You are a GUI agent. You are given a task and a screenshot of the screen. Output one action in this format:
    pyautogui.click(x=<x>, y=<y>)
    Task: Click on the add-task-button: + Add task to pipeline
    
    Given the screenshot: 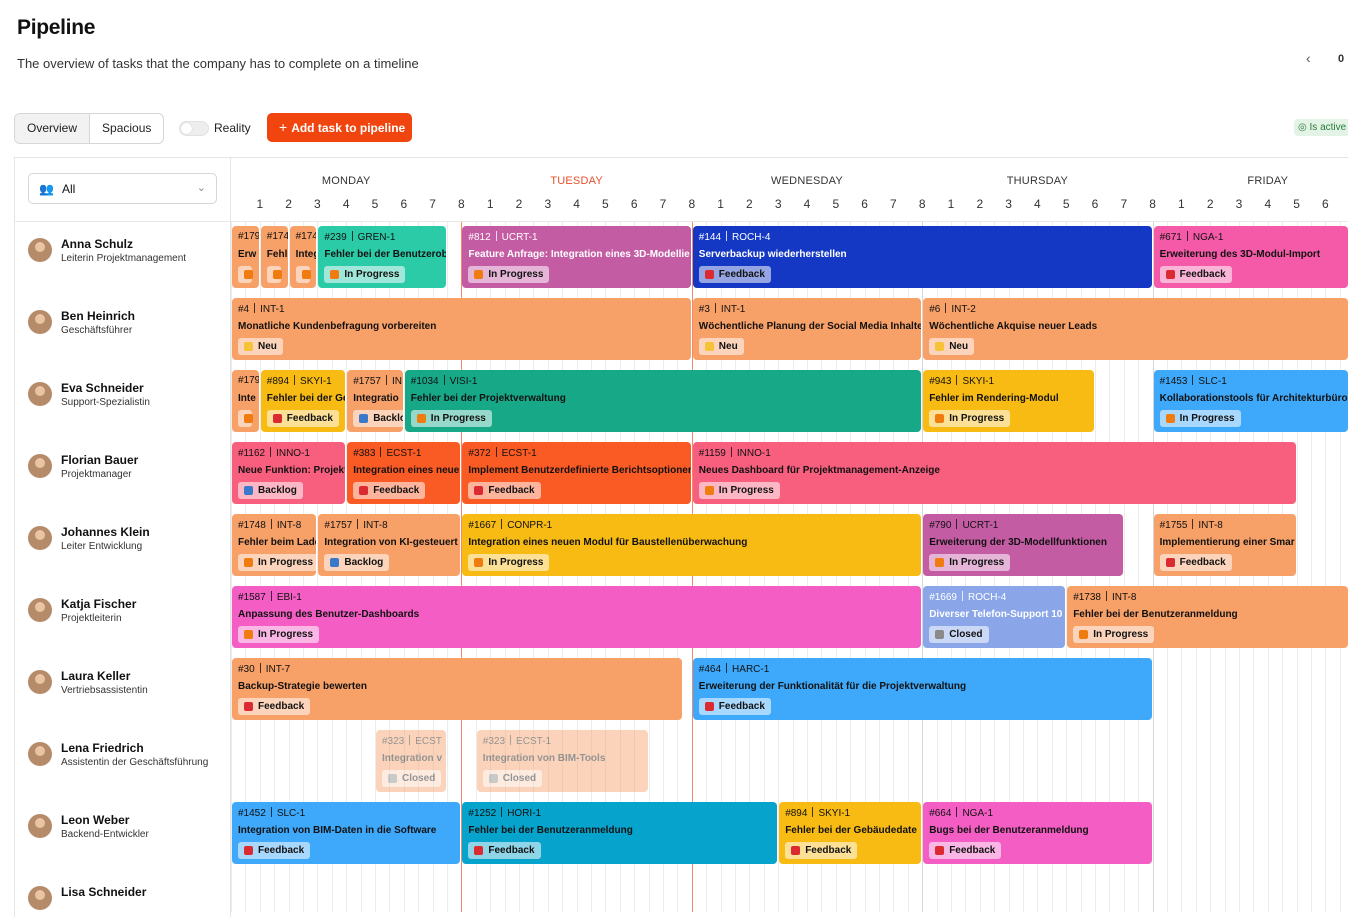 What is the action you would take?
    pyautogui.click(x=339, y=127)
    